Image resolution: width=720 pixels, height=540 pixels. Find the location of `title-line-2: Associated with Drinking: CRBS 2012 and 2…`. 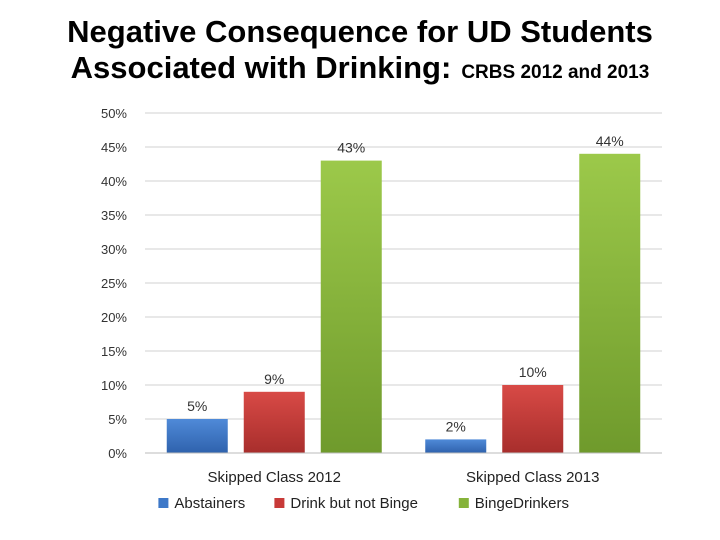

title-line-2: Associated with Drinking: CRBS 2012 and 2… is located at coordinates (360, 71).